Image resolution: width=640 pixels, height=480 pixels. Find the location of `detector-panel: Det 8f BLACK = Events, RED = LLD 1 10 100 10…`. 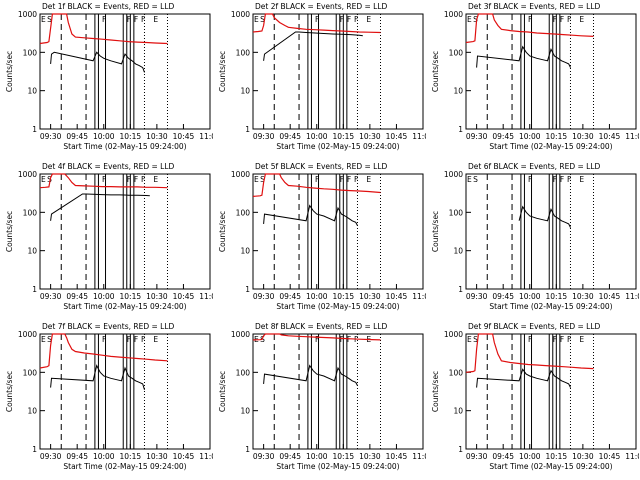

detector-panel: Det 8f BLACK = Events, RED = LLD 1 10 100 10… is located at coordinates (322, 396).